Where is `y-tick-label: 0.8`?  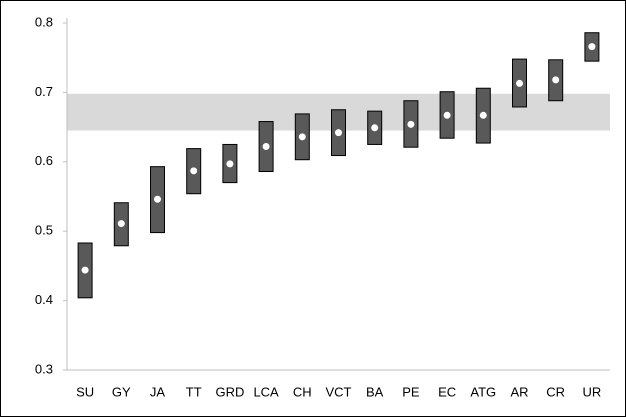 y-tick-label: 0.8 is located at coordinates (44, 21).